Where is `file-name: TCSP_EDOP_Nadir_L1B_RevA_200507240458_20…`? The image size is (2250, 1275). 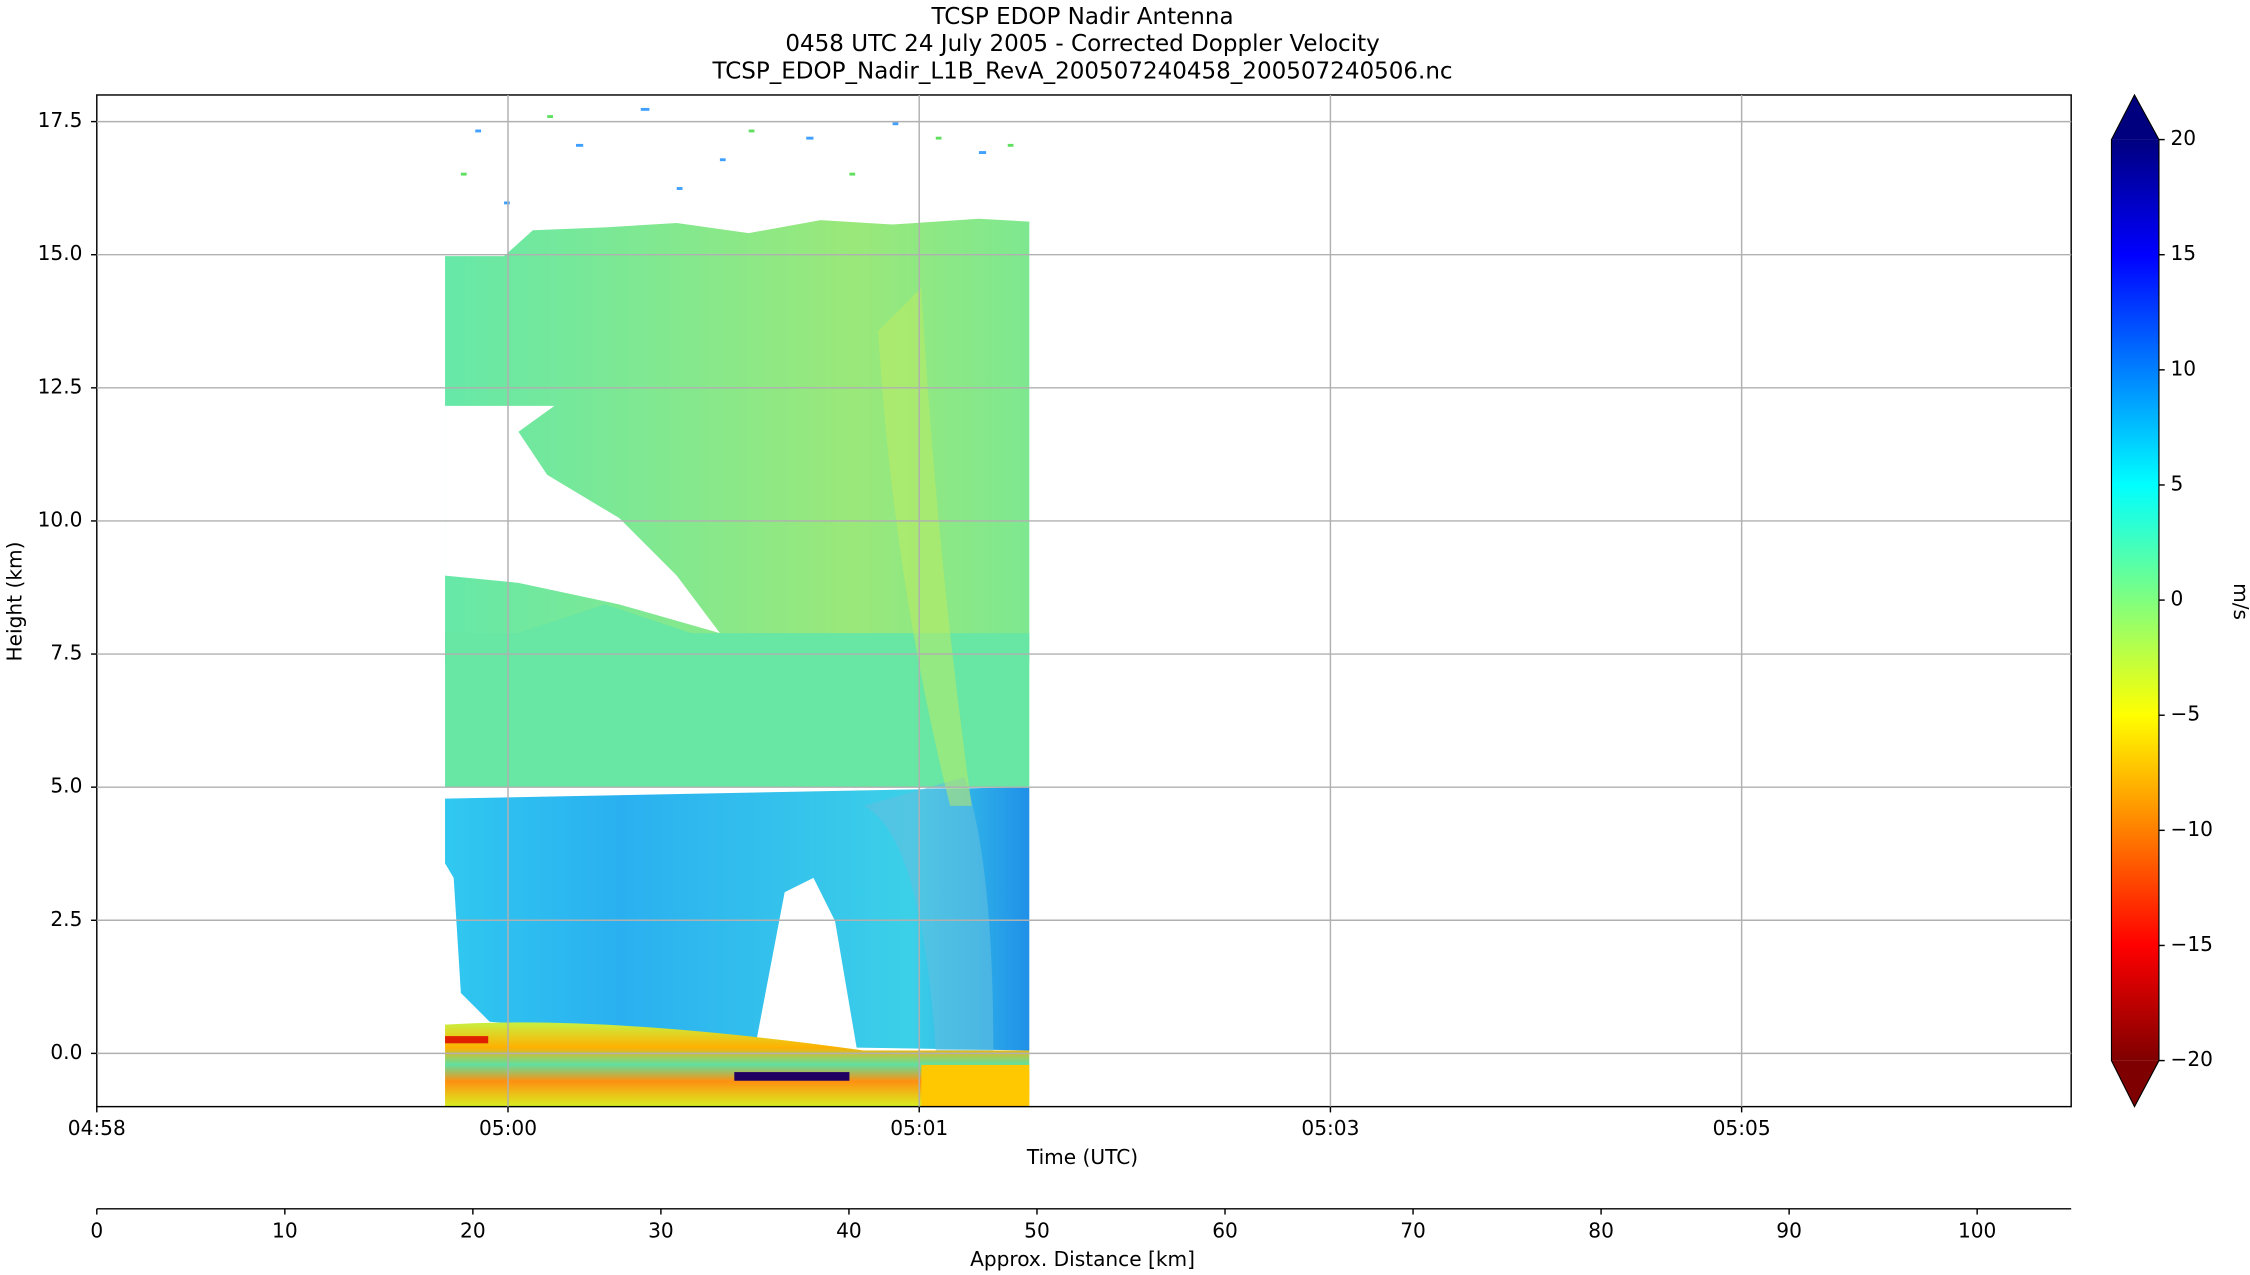 file-name: TCSP_EDOP_Nadir_L1B_RevA_200507240458_20… is located at coordinates (1081, 71).